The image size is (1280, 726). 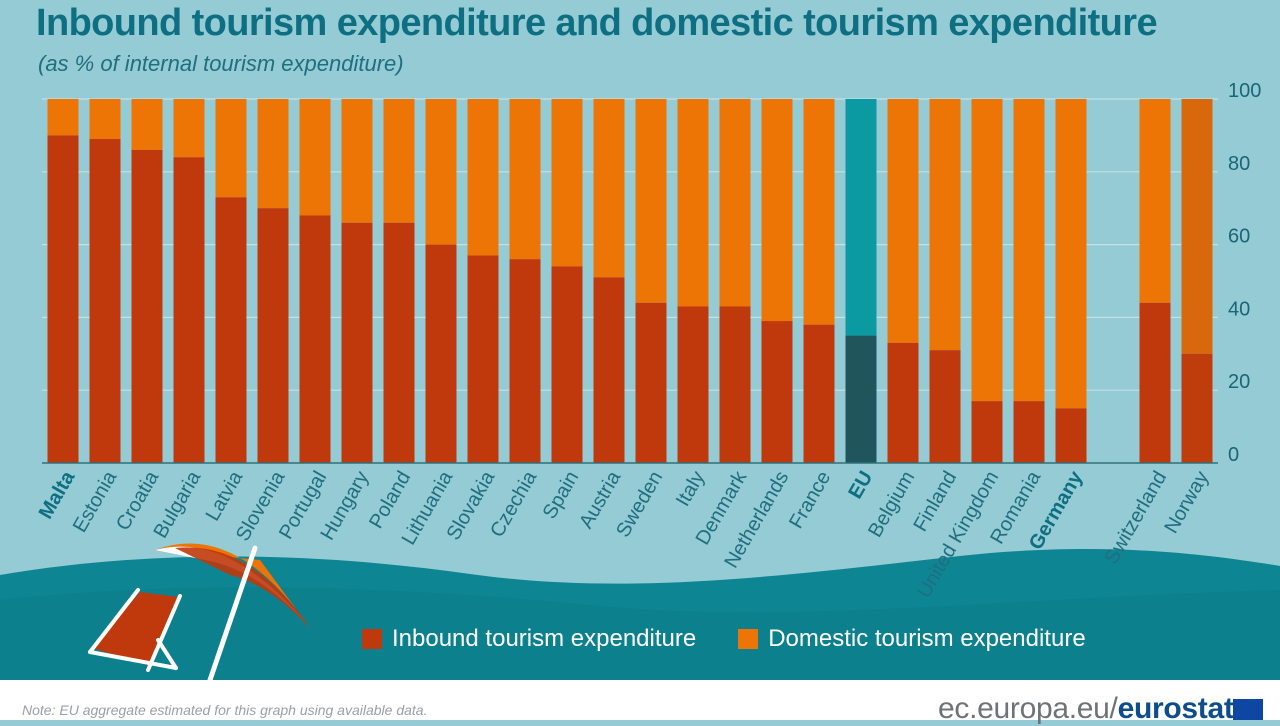 What do you see at coordinates (1239, 164) in the screenshot?
I see `y-tick-label: 80` at bounding box center [1239, 164].